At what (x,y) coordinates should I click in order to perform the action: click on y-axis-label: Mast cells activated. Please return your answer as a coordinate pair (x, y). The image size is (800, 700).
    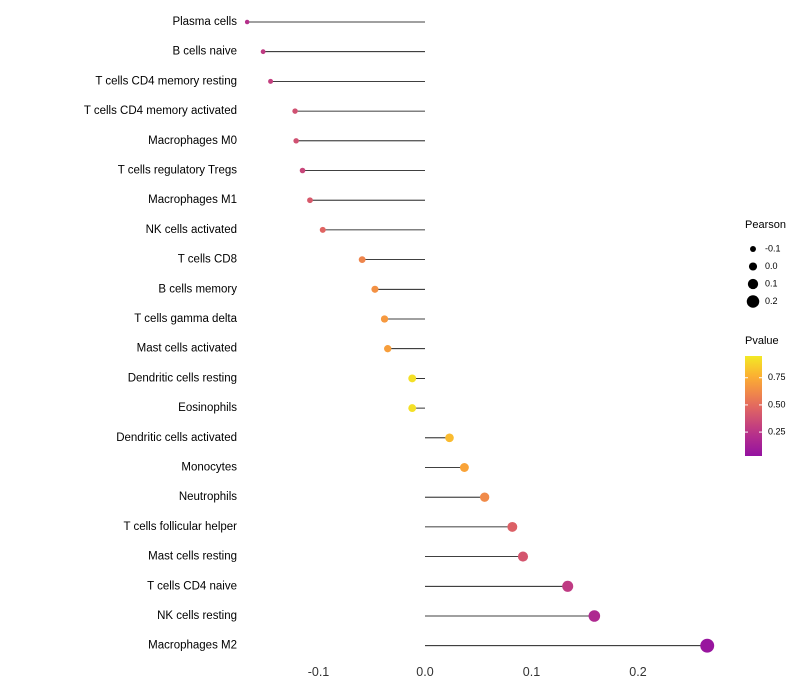
    Looking at the image, I should click on (187, 349).